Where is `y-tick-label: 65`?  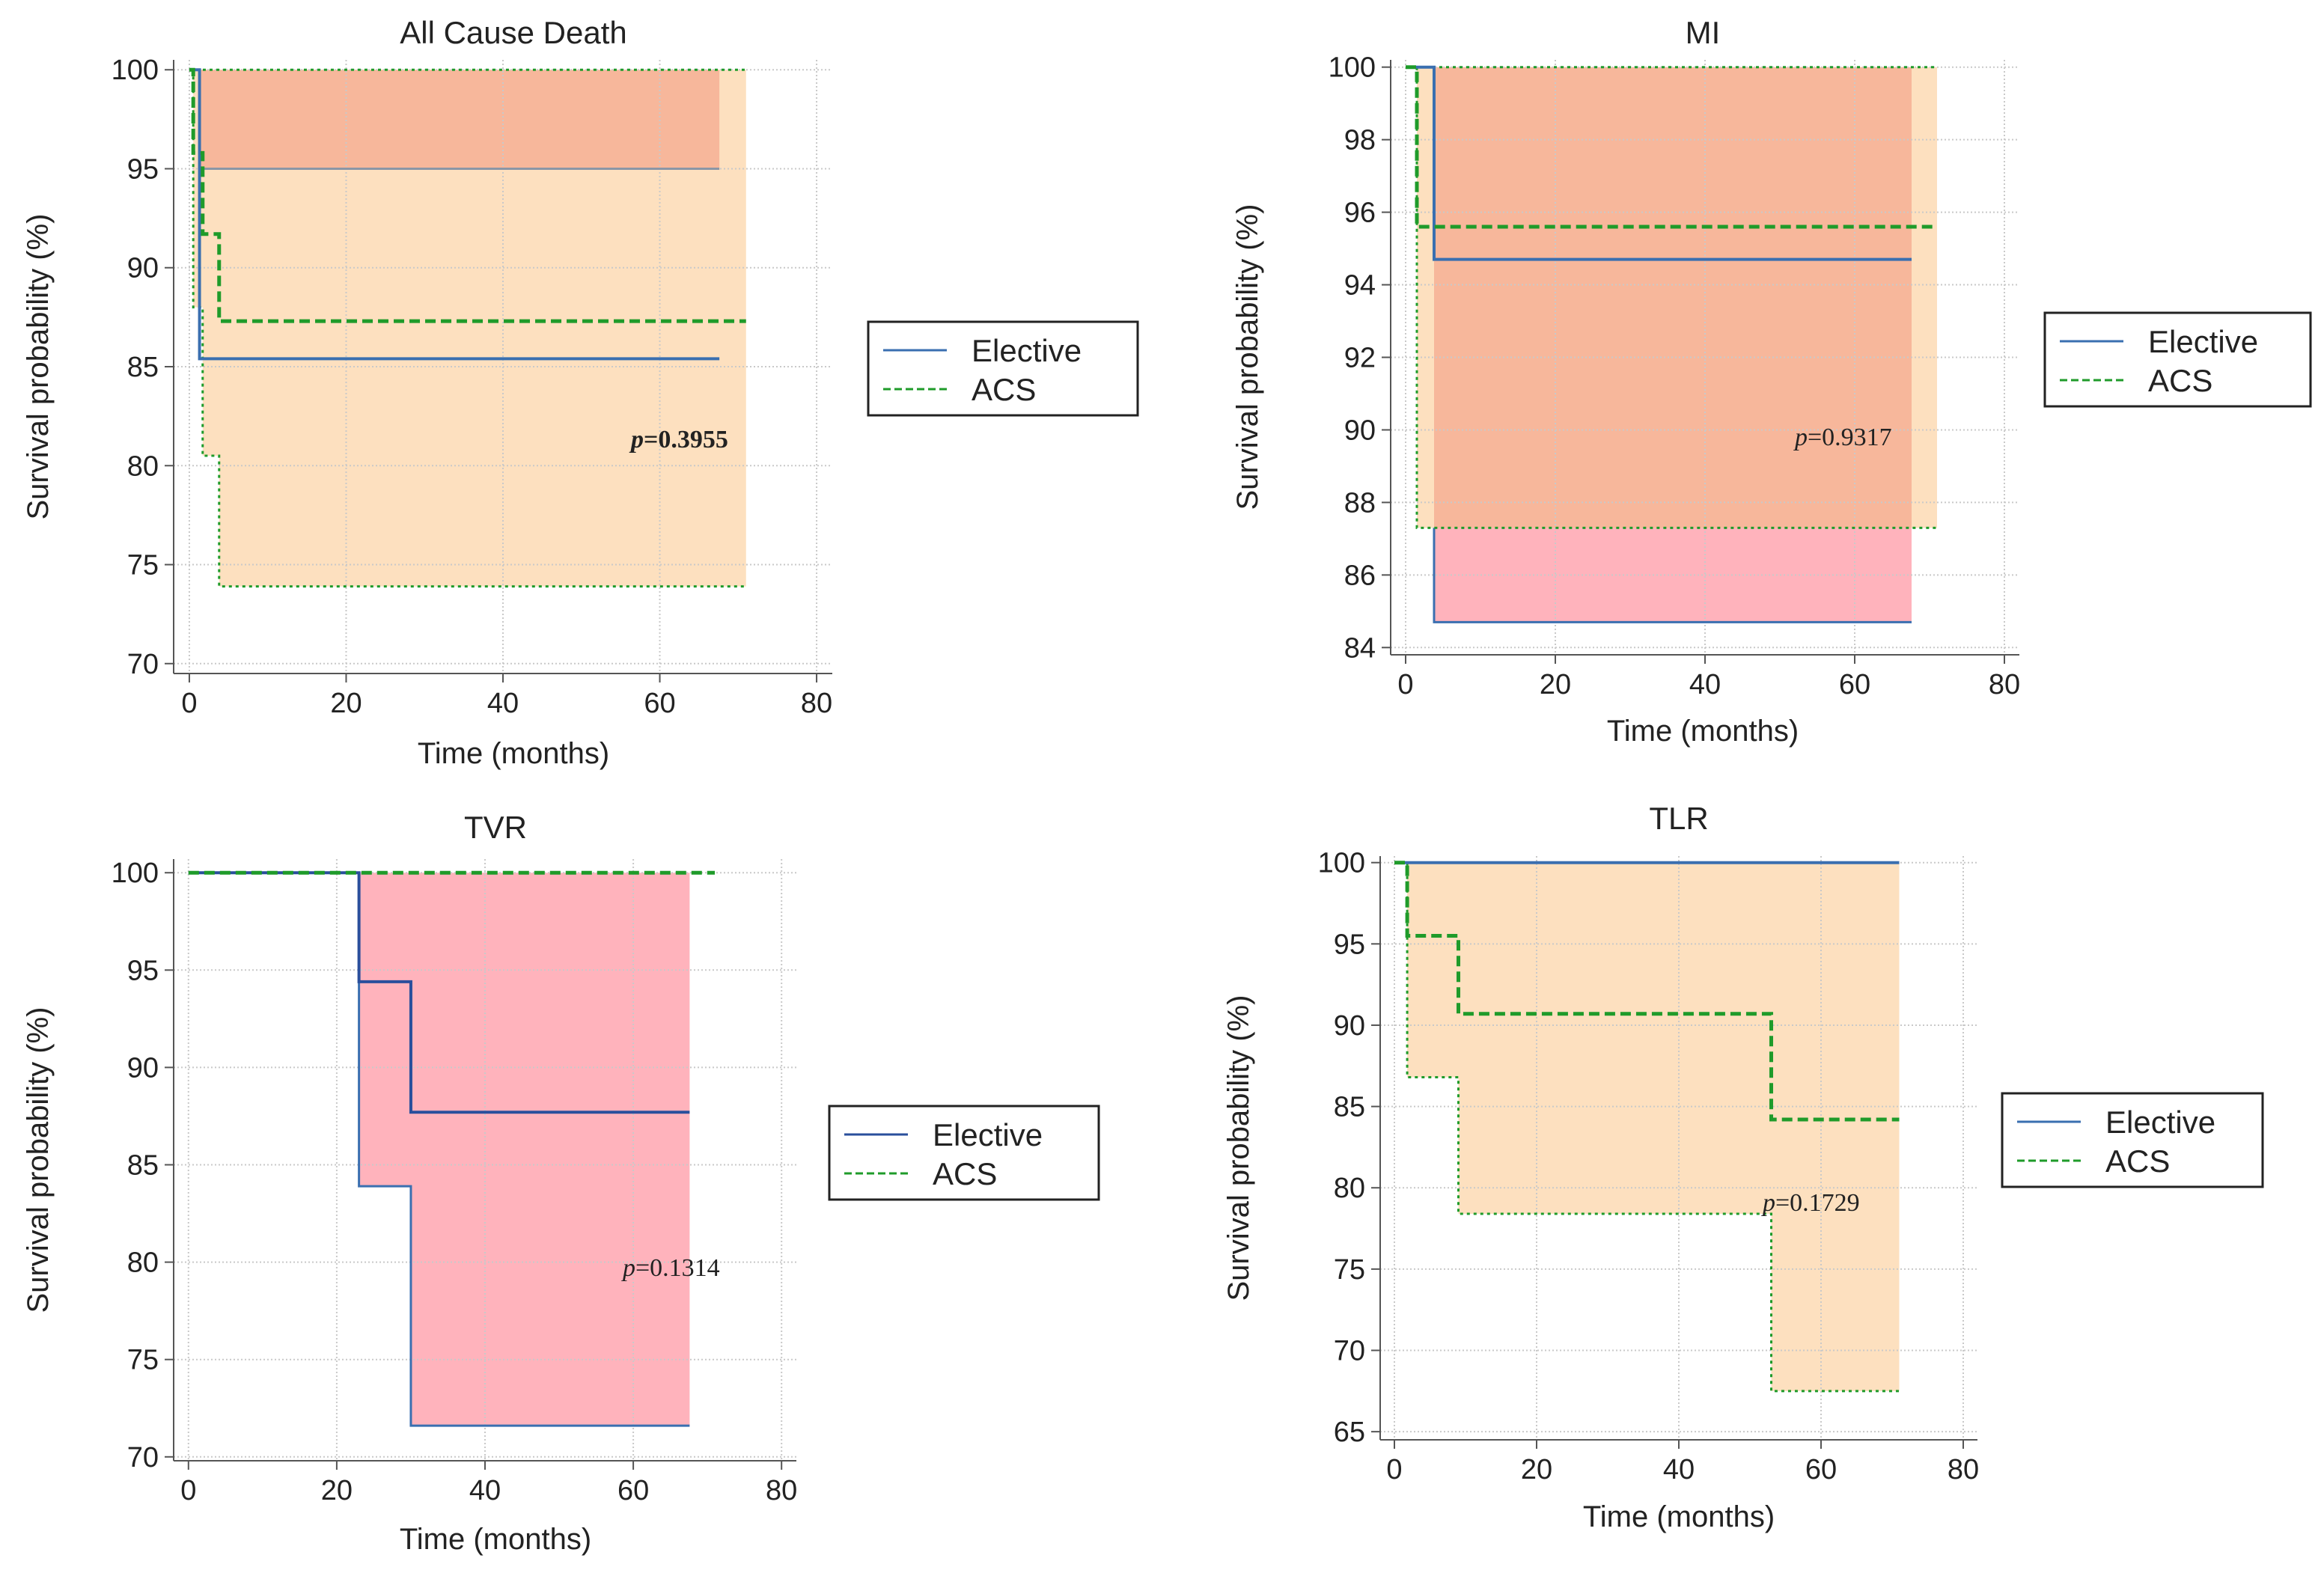 y-tick-label: 65 is located at coordinates (1349, 1432).